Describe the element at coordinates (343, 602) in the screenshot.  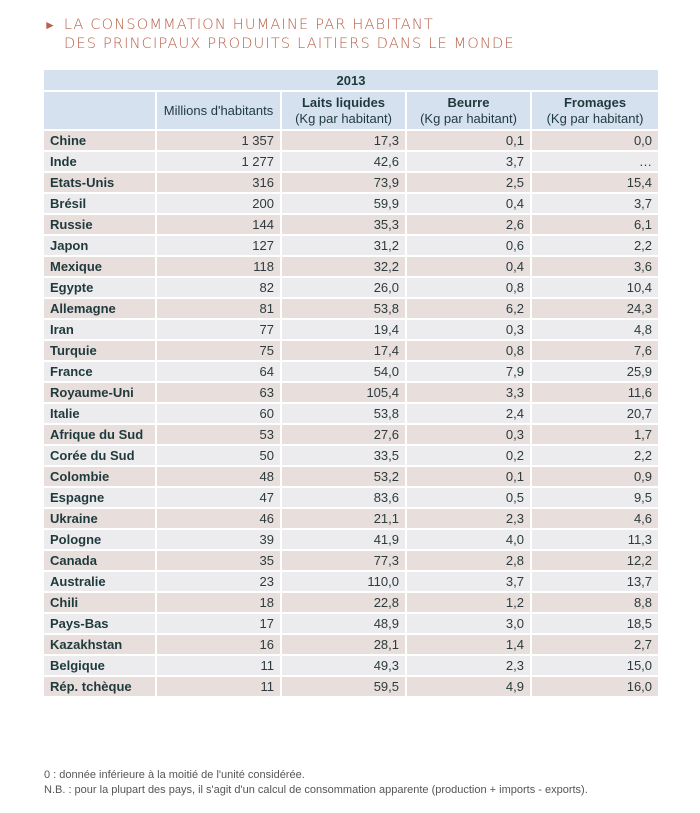
I see `value-cell: 22,8` at that location.